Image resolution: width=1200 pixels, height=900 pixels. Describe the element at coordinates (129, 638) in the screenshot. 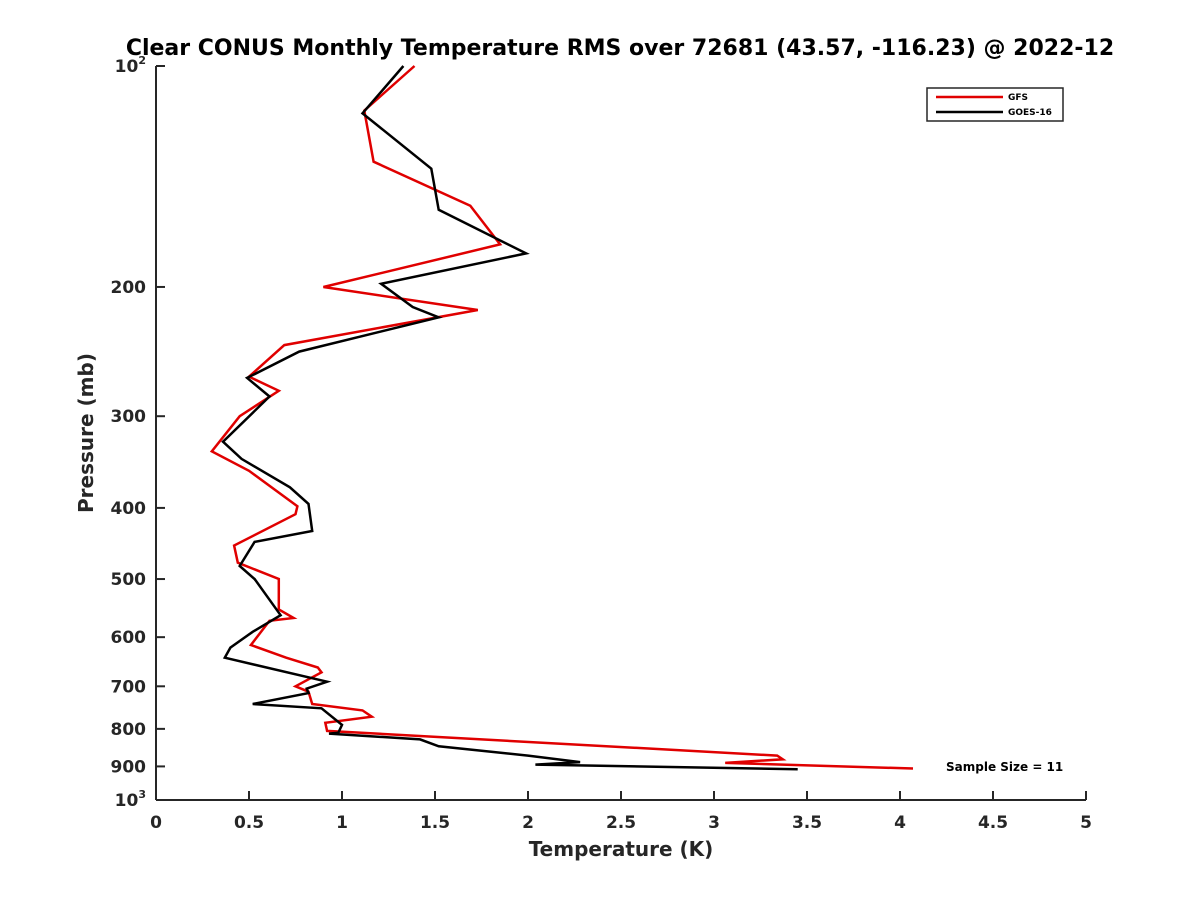

I see `y-tick-label: 600` at that location.